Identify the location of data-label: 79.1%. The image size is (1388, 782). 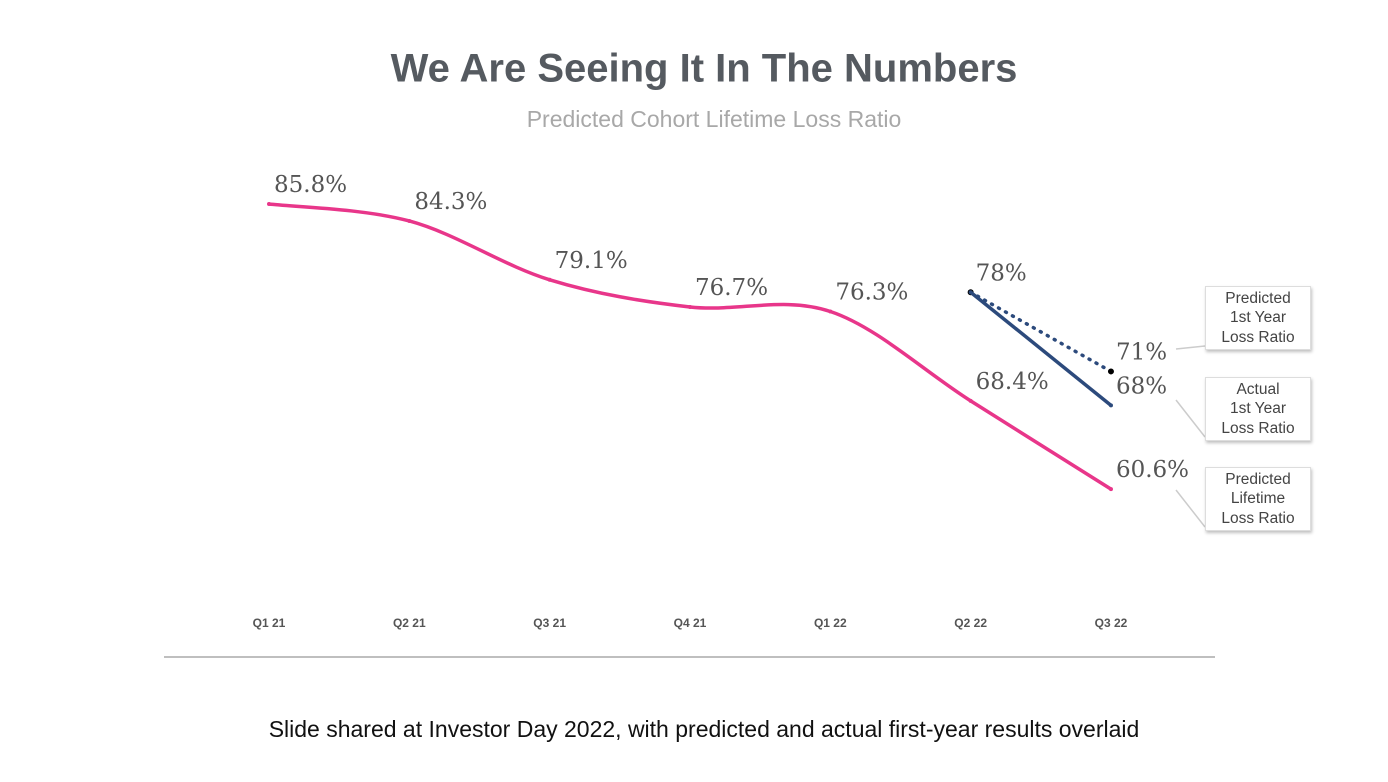
(591, 261).